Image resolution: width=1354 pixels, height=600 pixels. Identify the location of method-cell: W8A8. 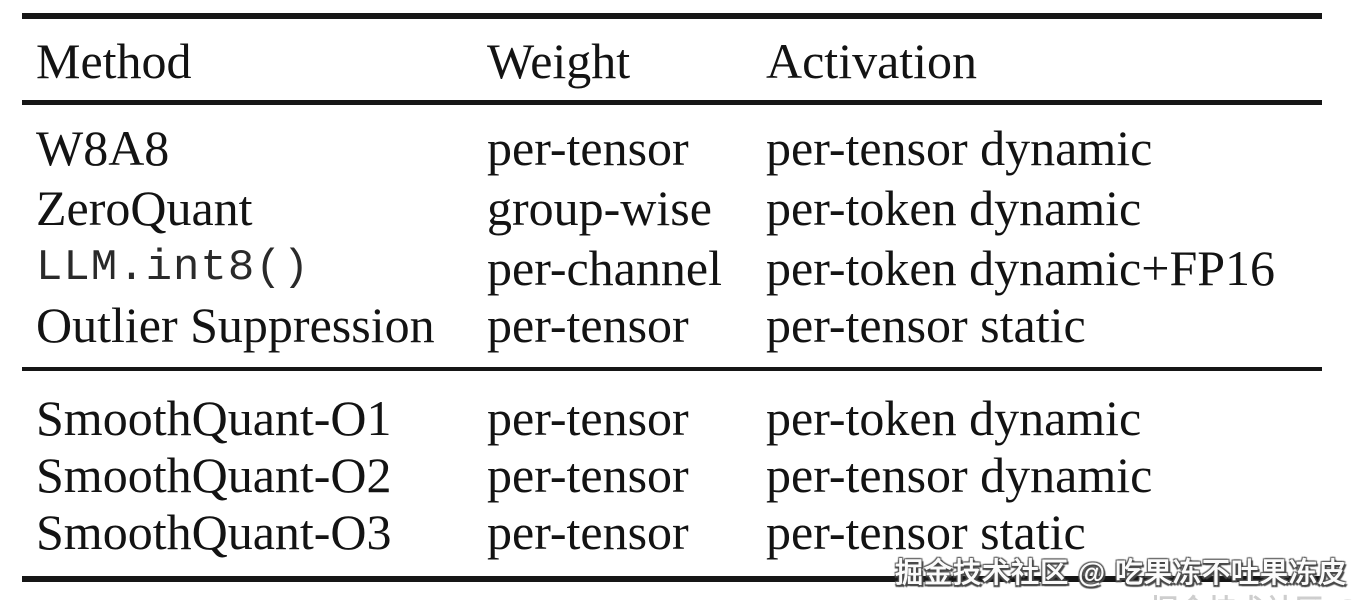
(103, 148).